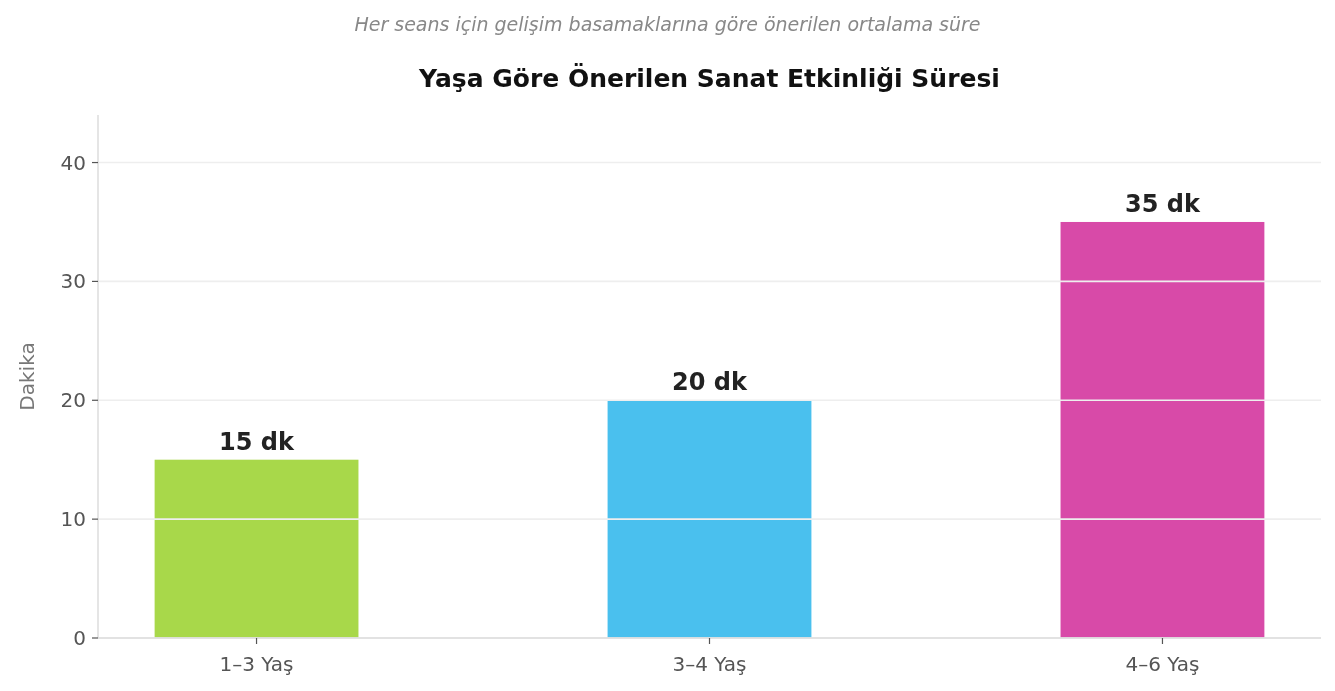 The height and width of the screenshot is (691, 1335). What do you see at coordinates (79, 638) in the screenshot?
I see `y-tick-label: 0` at bounding box center [79, 638].